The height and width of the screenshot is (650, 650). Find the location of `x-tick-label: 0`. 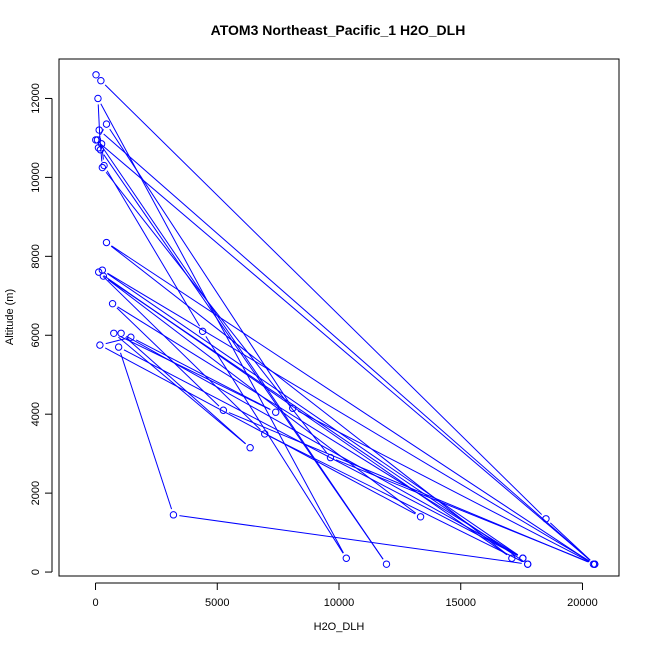

x-tick-label: 0 is located at coordinates (95, 603).